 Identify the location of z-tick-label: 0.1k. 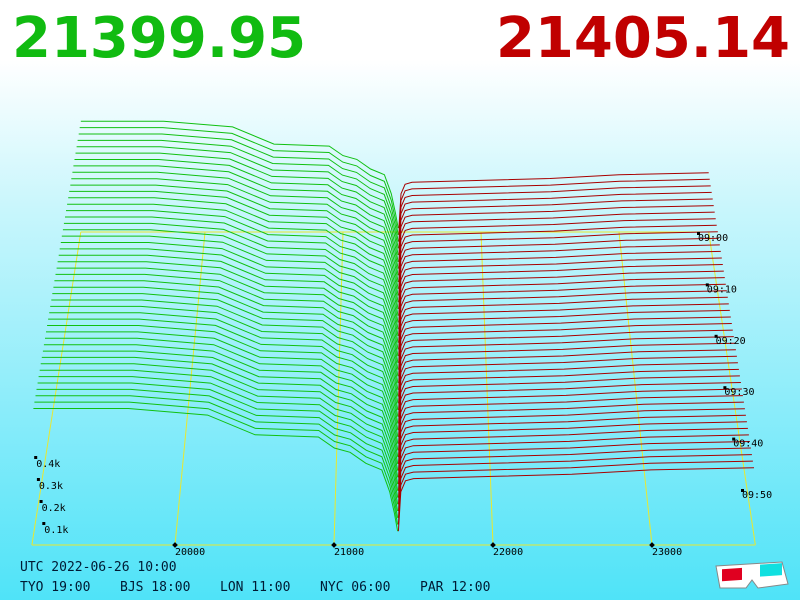
(56, 530).